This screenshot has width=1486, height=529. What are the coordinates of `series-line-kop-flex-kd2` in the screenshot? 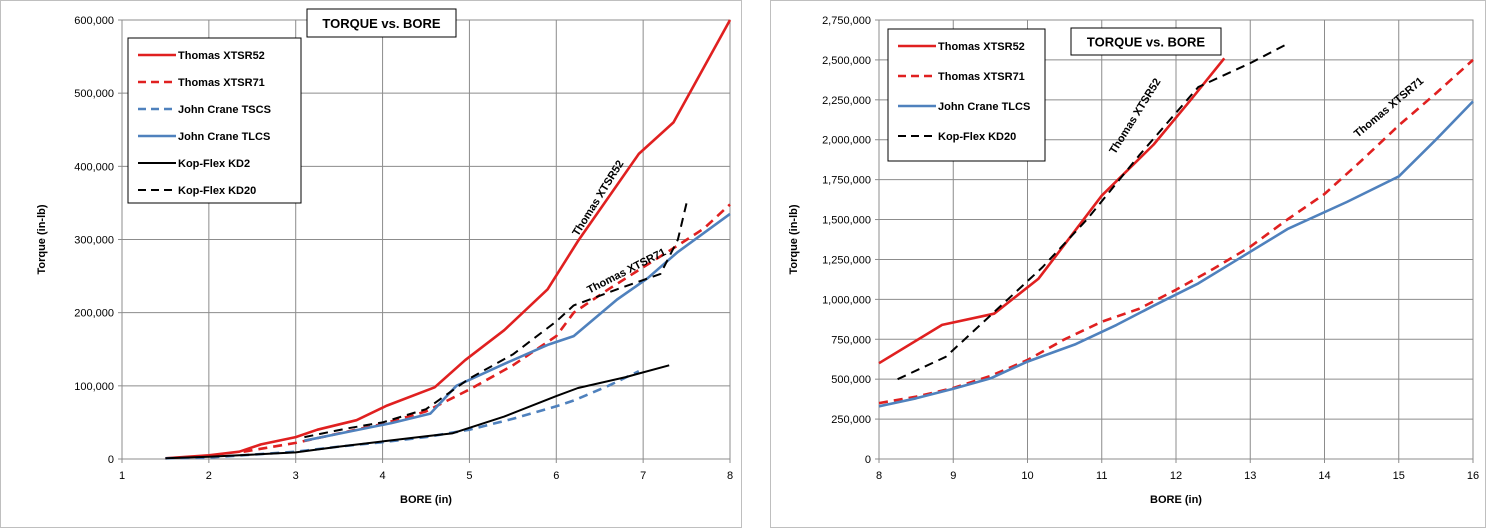 It's located at (417, 412).